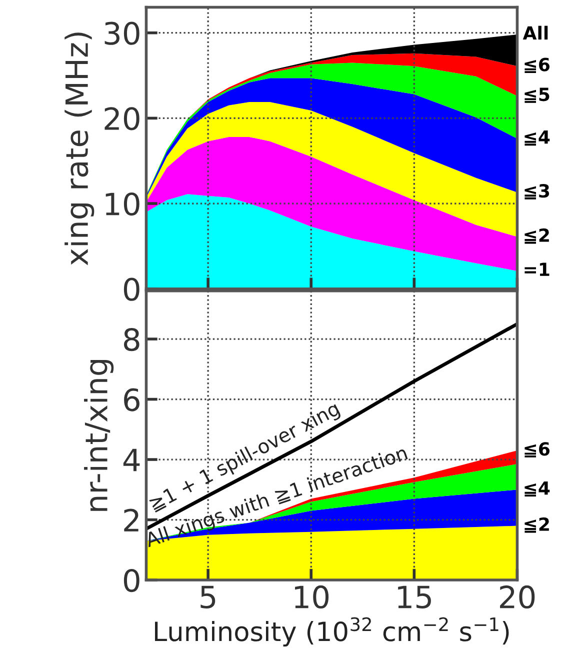 The width and height of the screenshot is (569, 658). Describe the element at coordinates (332, 632) in the screenshot. I see `x-axis-title: Luminosity (10$^{32}$ cm$^{−2}$ s$^{−1}$)` at that location.